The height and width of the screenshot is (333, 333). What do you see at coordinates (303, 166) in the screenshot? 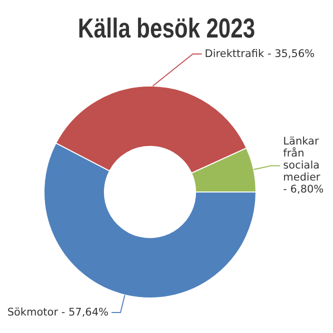
I see `slice-label: Länkar från sociala medier - 6,80%` at bounding box center [303, 166].